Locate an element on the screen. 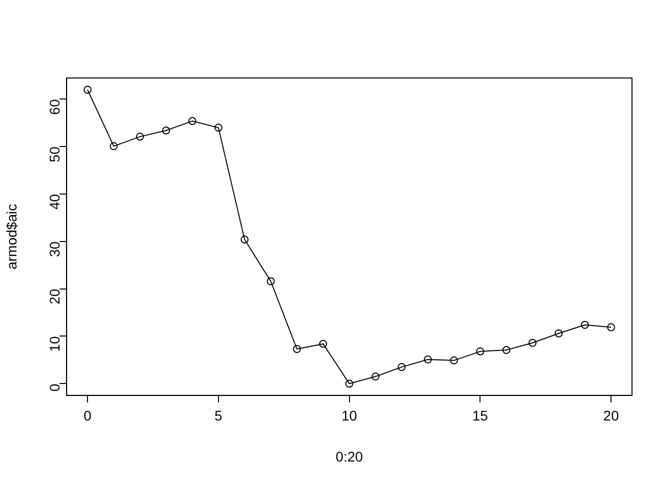 This screenshot has height=480, width=672. y-tick-label: 60 is located at coordinates (54, 107).